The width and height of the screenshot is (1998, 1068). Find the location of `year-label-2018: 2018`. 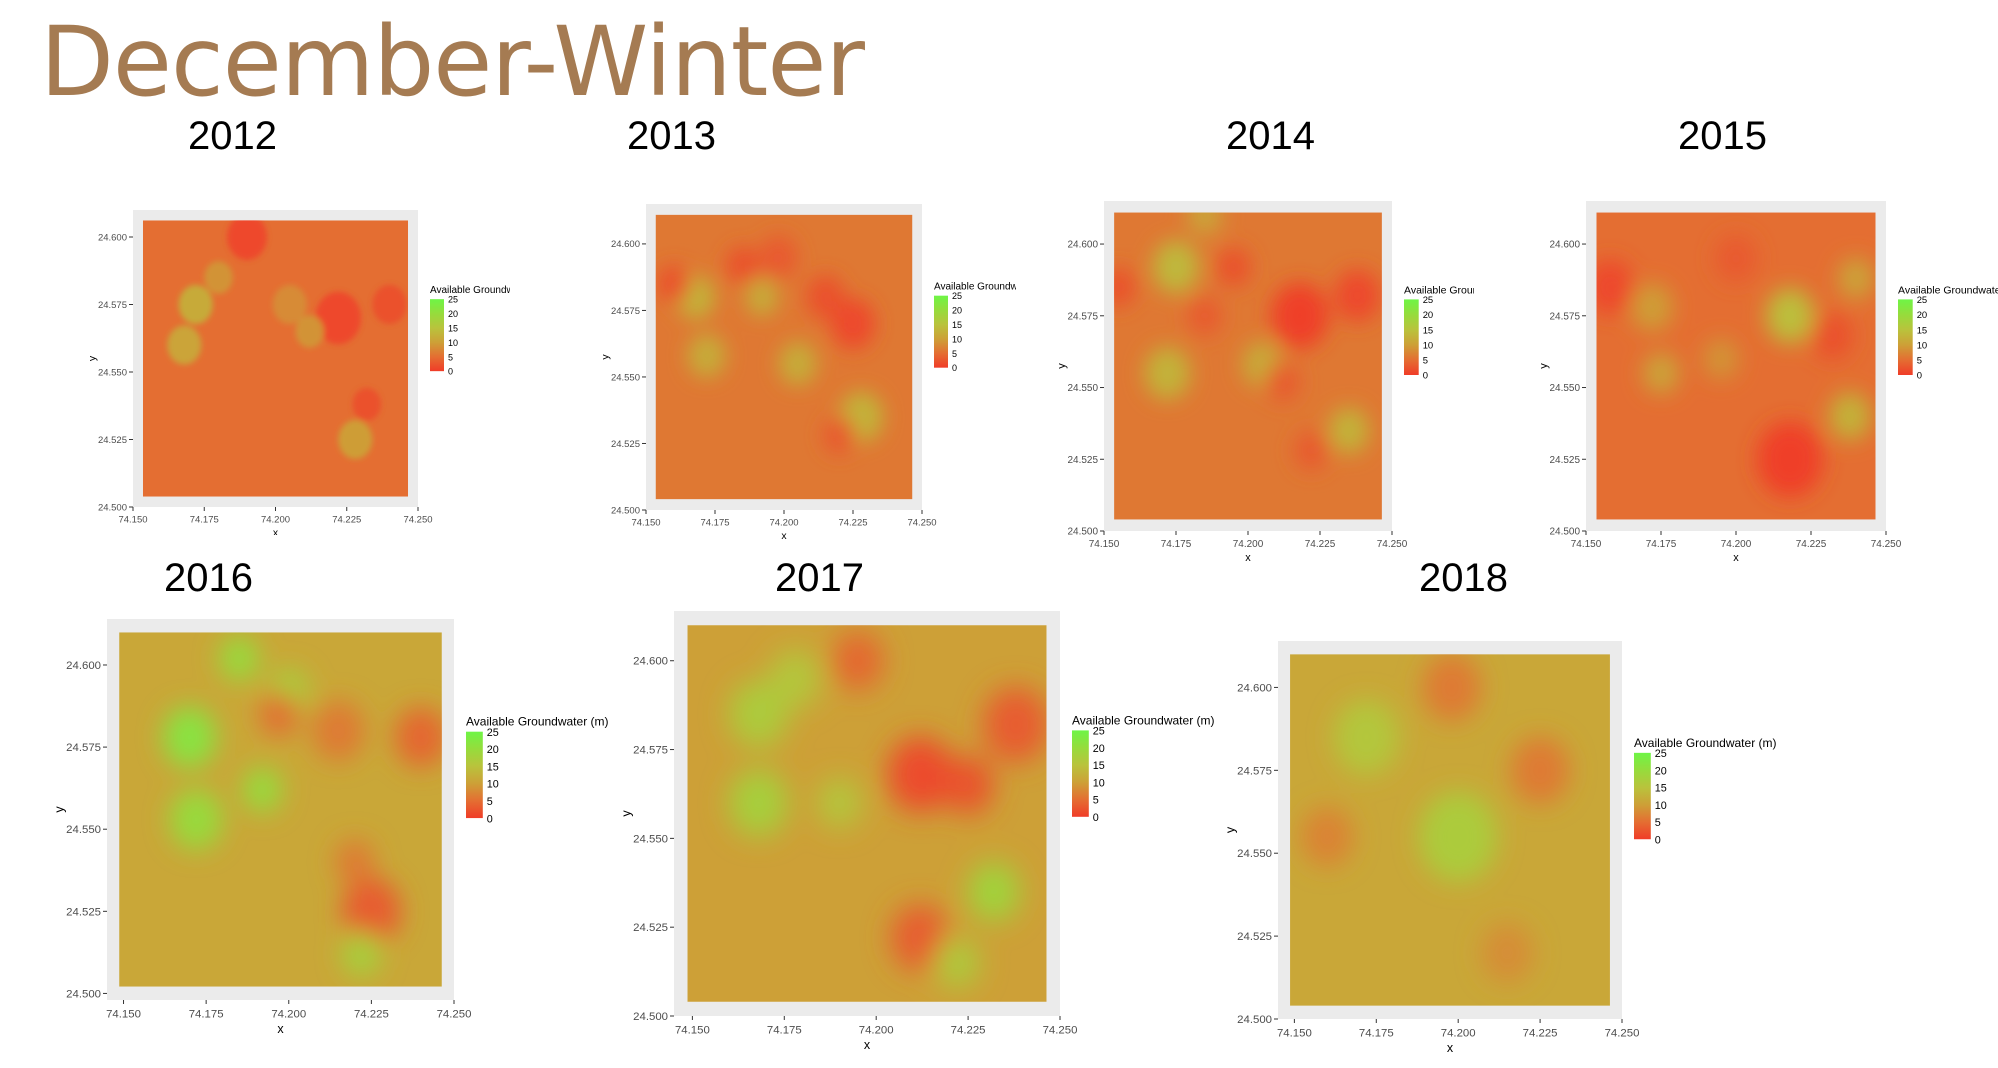

year-label-2018: 2018 is located at coordinates (1463, 578).